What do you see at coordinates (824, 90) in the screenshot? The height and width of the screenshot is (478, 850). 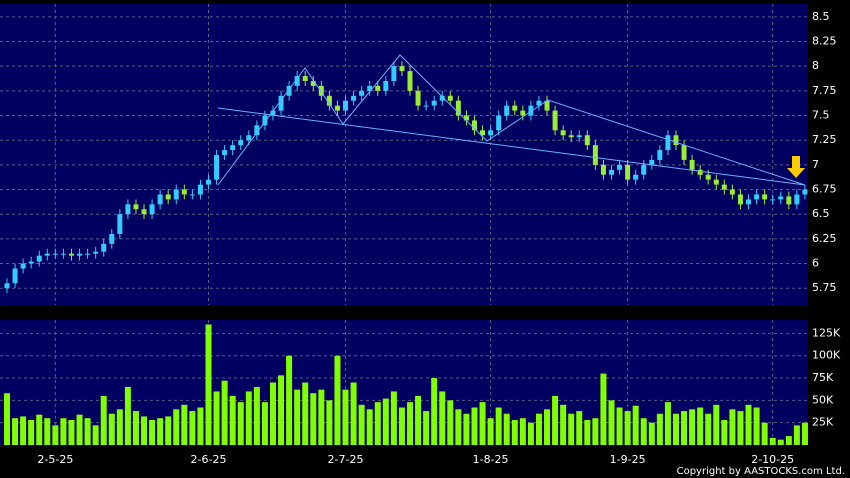 I see `y-tick-label: 7.75` at bounding box center [824, 90].